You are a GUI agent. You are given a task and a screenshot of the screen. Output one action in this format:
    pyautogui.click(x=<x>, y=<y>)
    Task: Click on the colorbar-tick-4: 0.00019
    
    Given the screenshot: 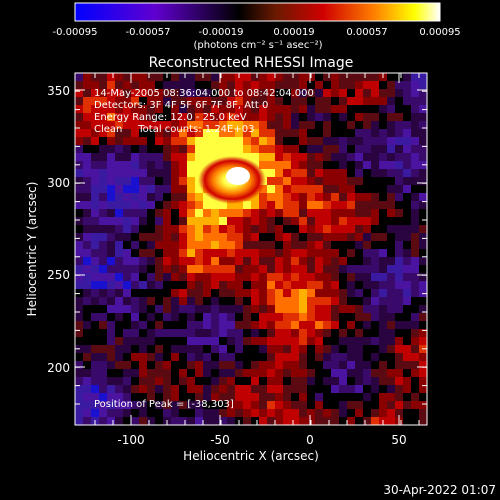 What is the action you would take?
    pyautogui.click(x=293, y=32)
    